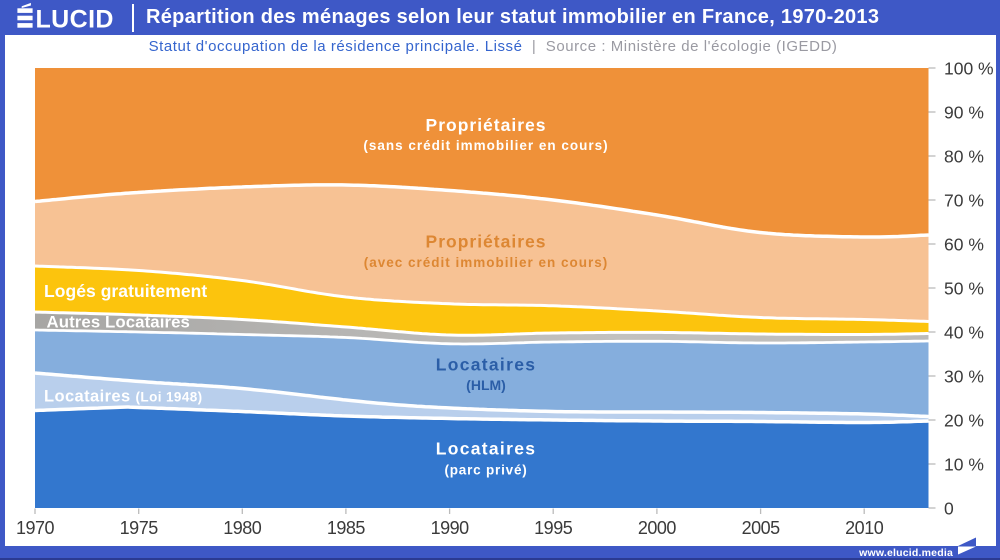 This screenshot has height=560, width=1000. What do you see at coordinates (485, 145) in the screenshot?
I see `svg-text:(sans crédit immobilier en cou: (sans crédit immobilier en cours)` at bounding box center [485, 145].